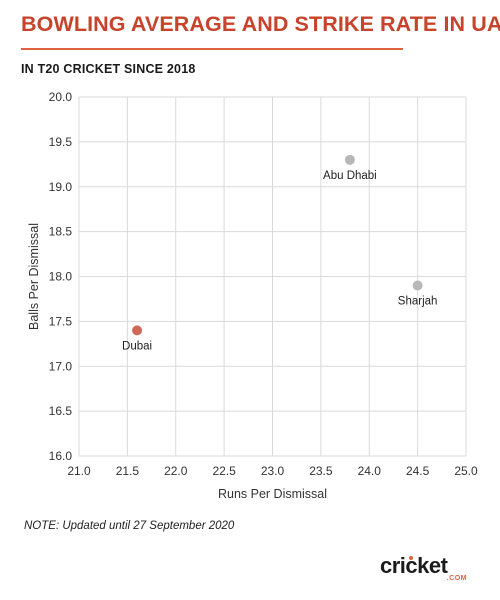  I want to click on logo-suffix: .COM, so click(456, 578).